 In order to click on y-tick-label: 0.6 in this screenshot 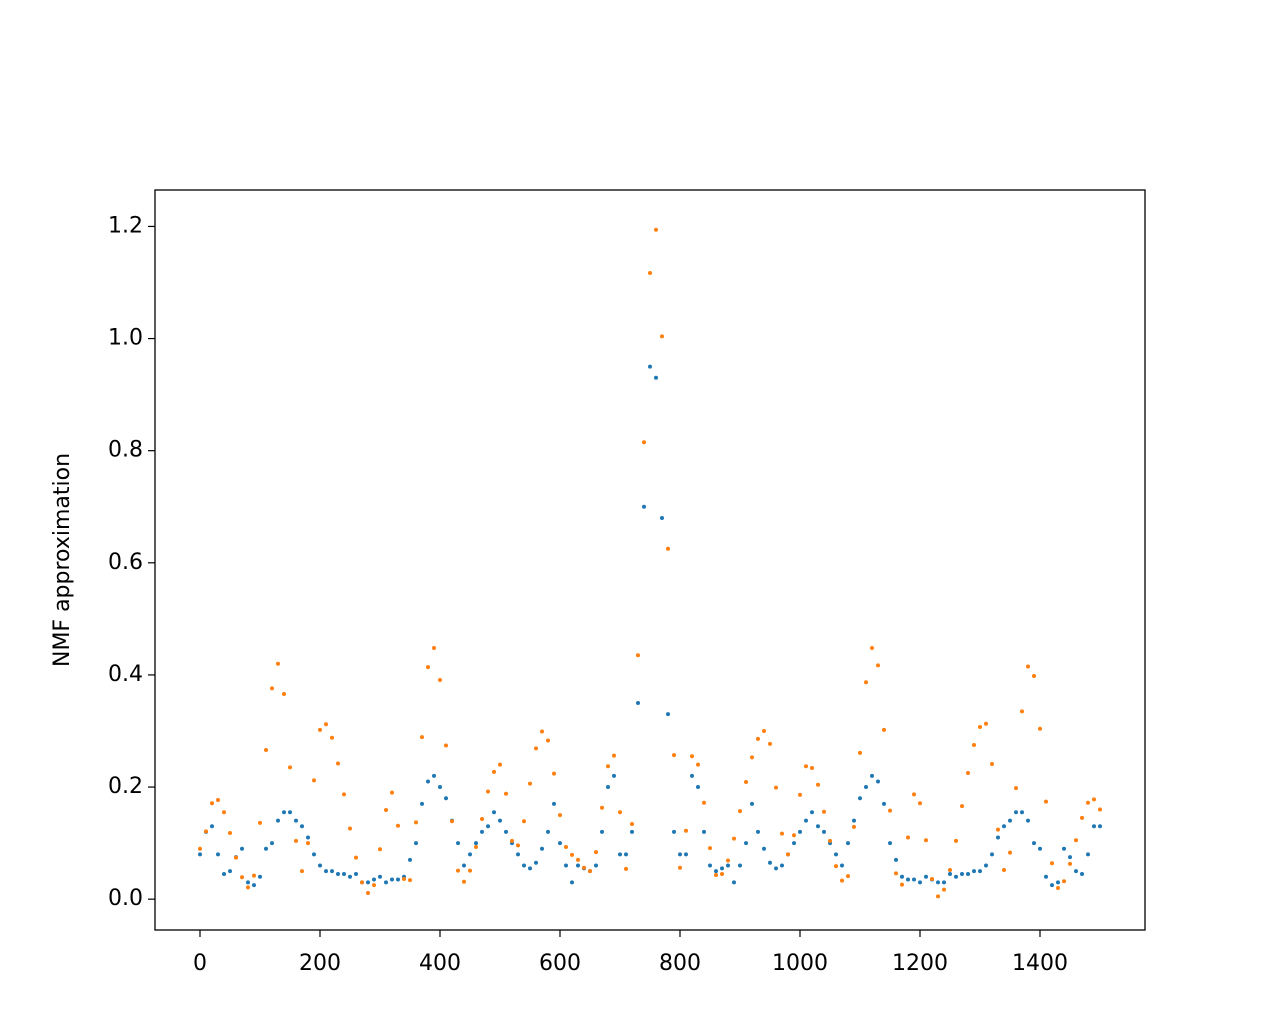, I will do `click(125, 562)`.